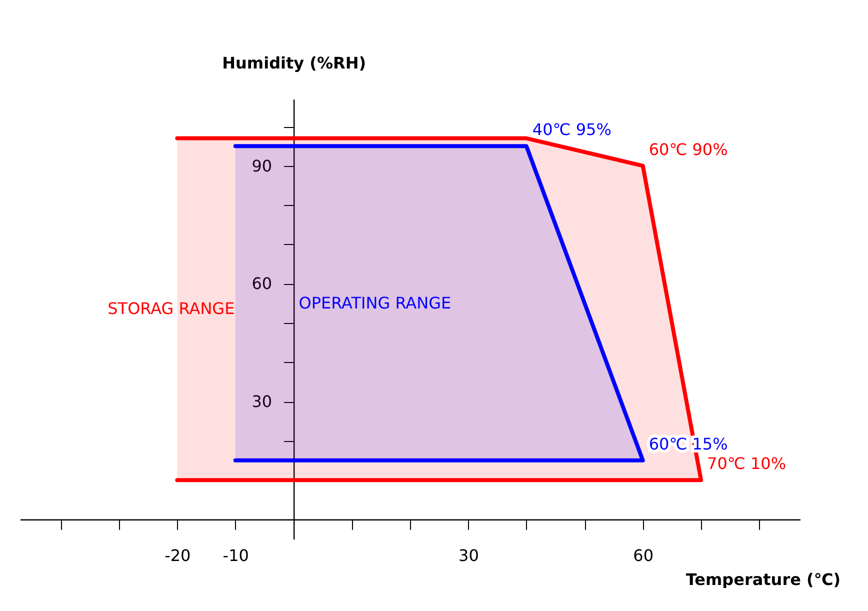  What do you see at coordinates (746, 464) in the screenshot?
I see `annotation: 70℃ 10%` at bounding box center [746, 464].